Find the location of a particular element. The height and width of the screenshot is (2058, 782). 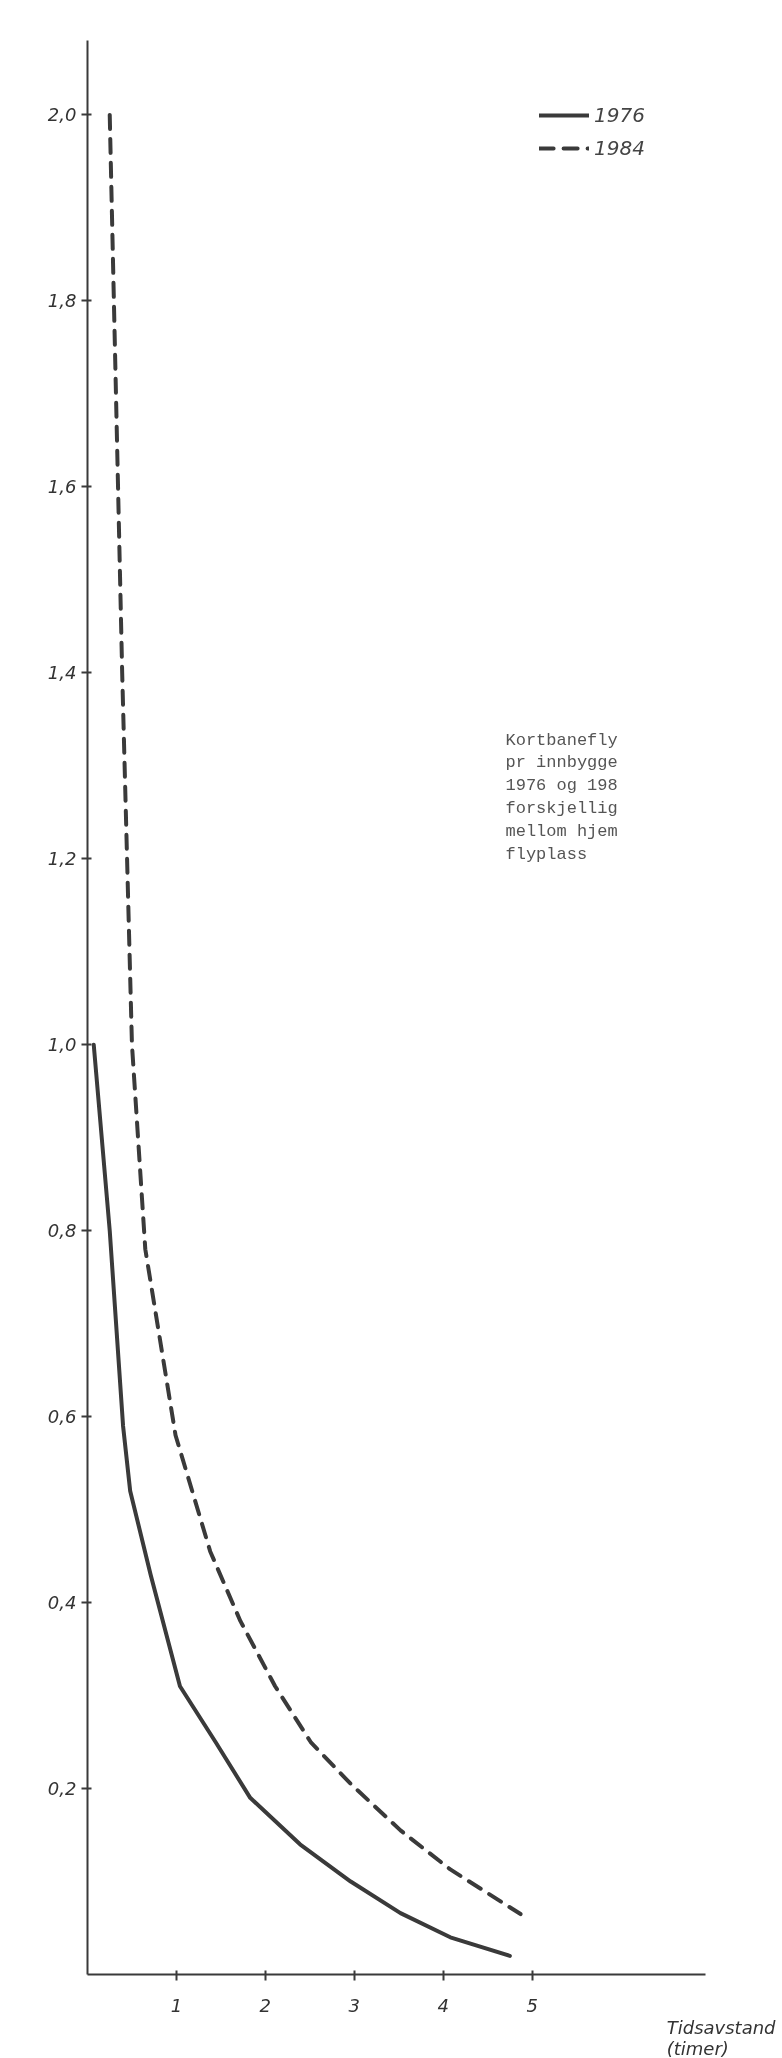

legend-label: 1976 is located at coordinates (619, 115).